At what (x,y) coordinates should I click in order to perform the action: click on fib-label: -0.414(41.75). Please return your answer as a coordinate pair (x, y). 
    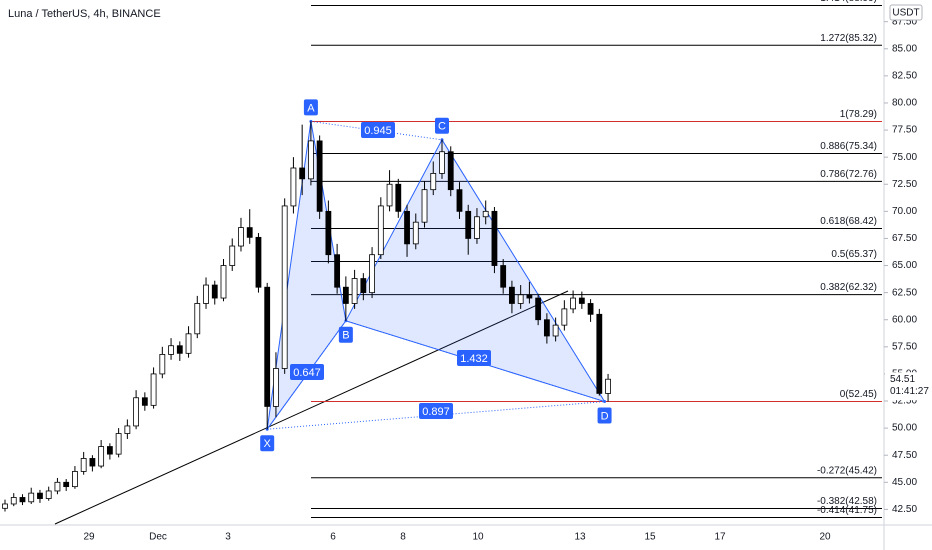
    Looking at the image, I should click on (847, 510).